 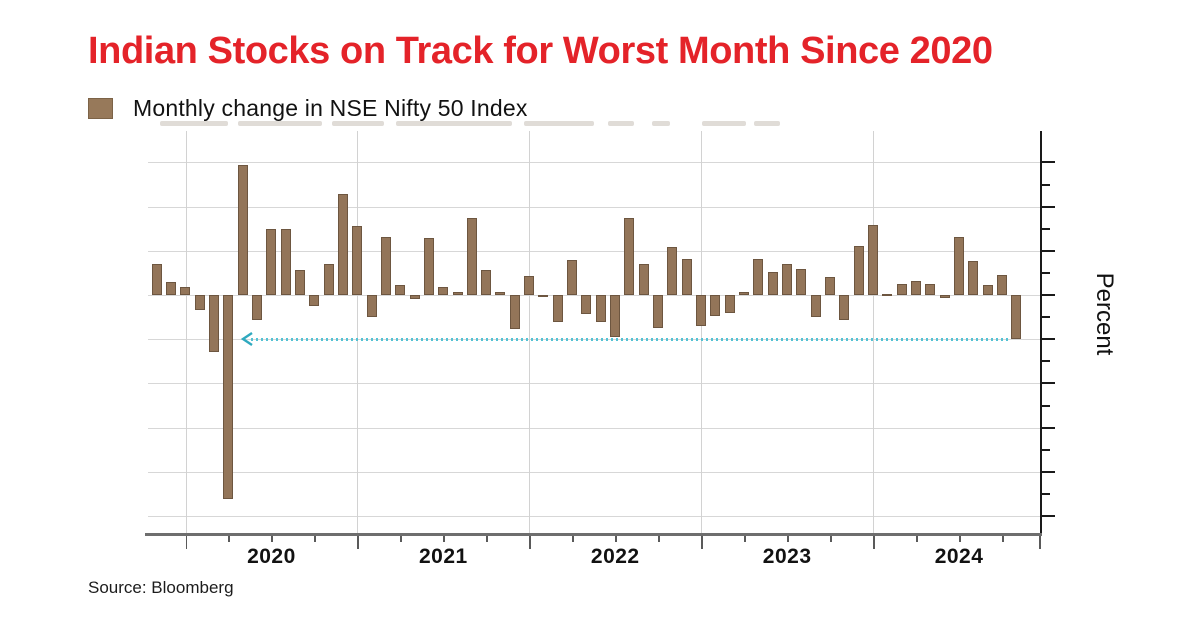 I want to click on x-tick-label-2023: 2023, so click(x=787, y=556).